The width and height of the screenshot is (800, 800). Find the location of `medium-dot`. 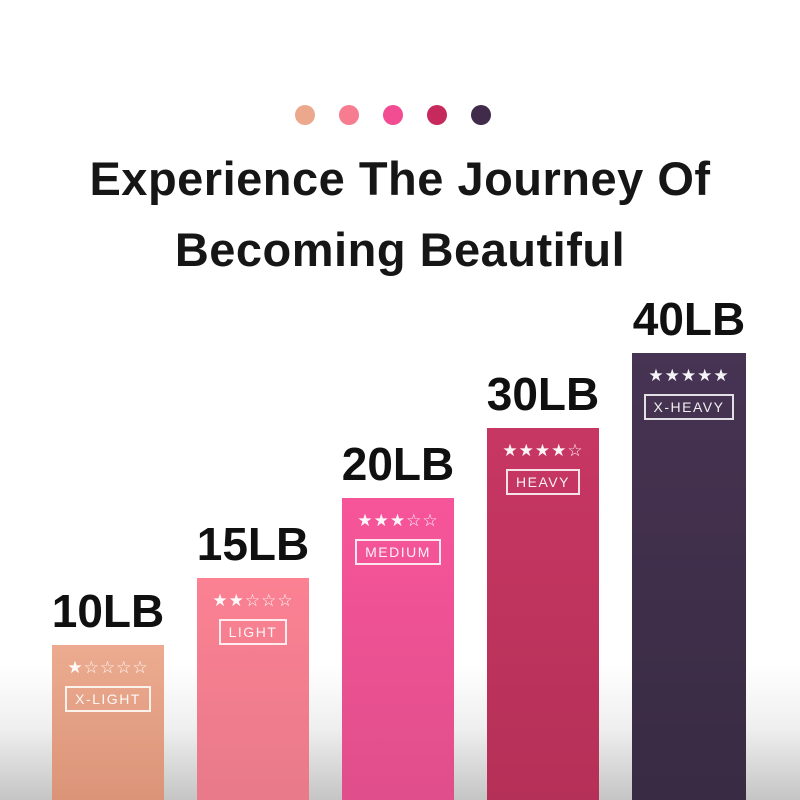

medium-dot is located at coordinates (393, 115).